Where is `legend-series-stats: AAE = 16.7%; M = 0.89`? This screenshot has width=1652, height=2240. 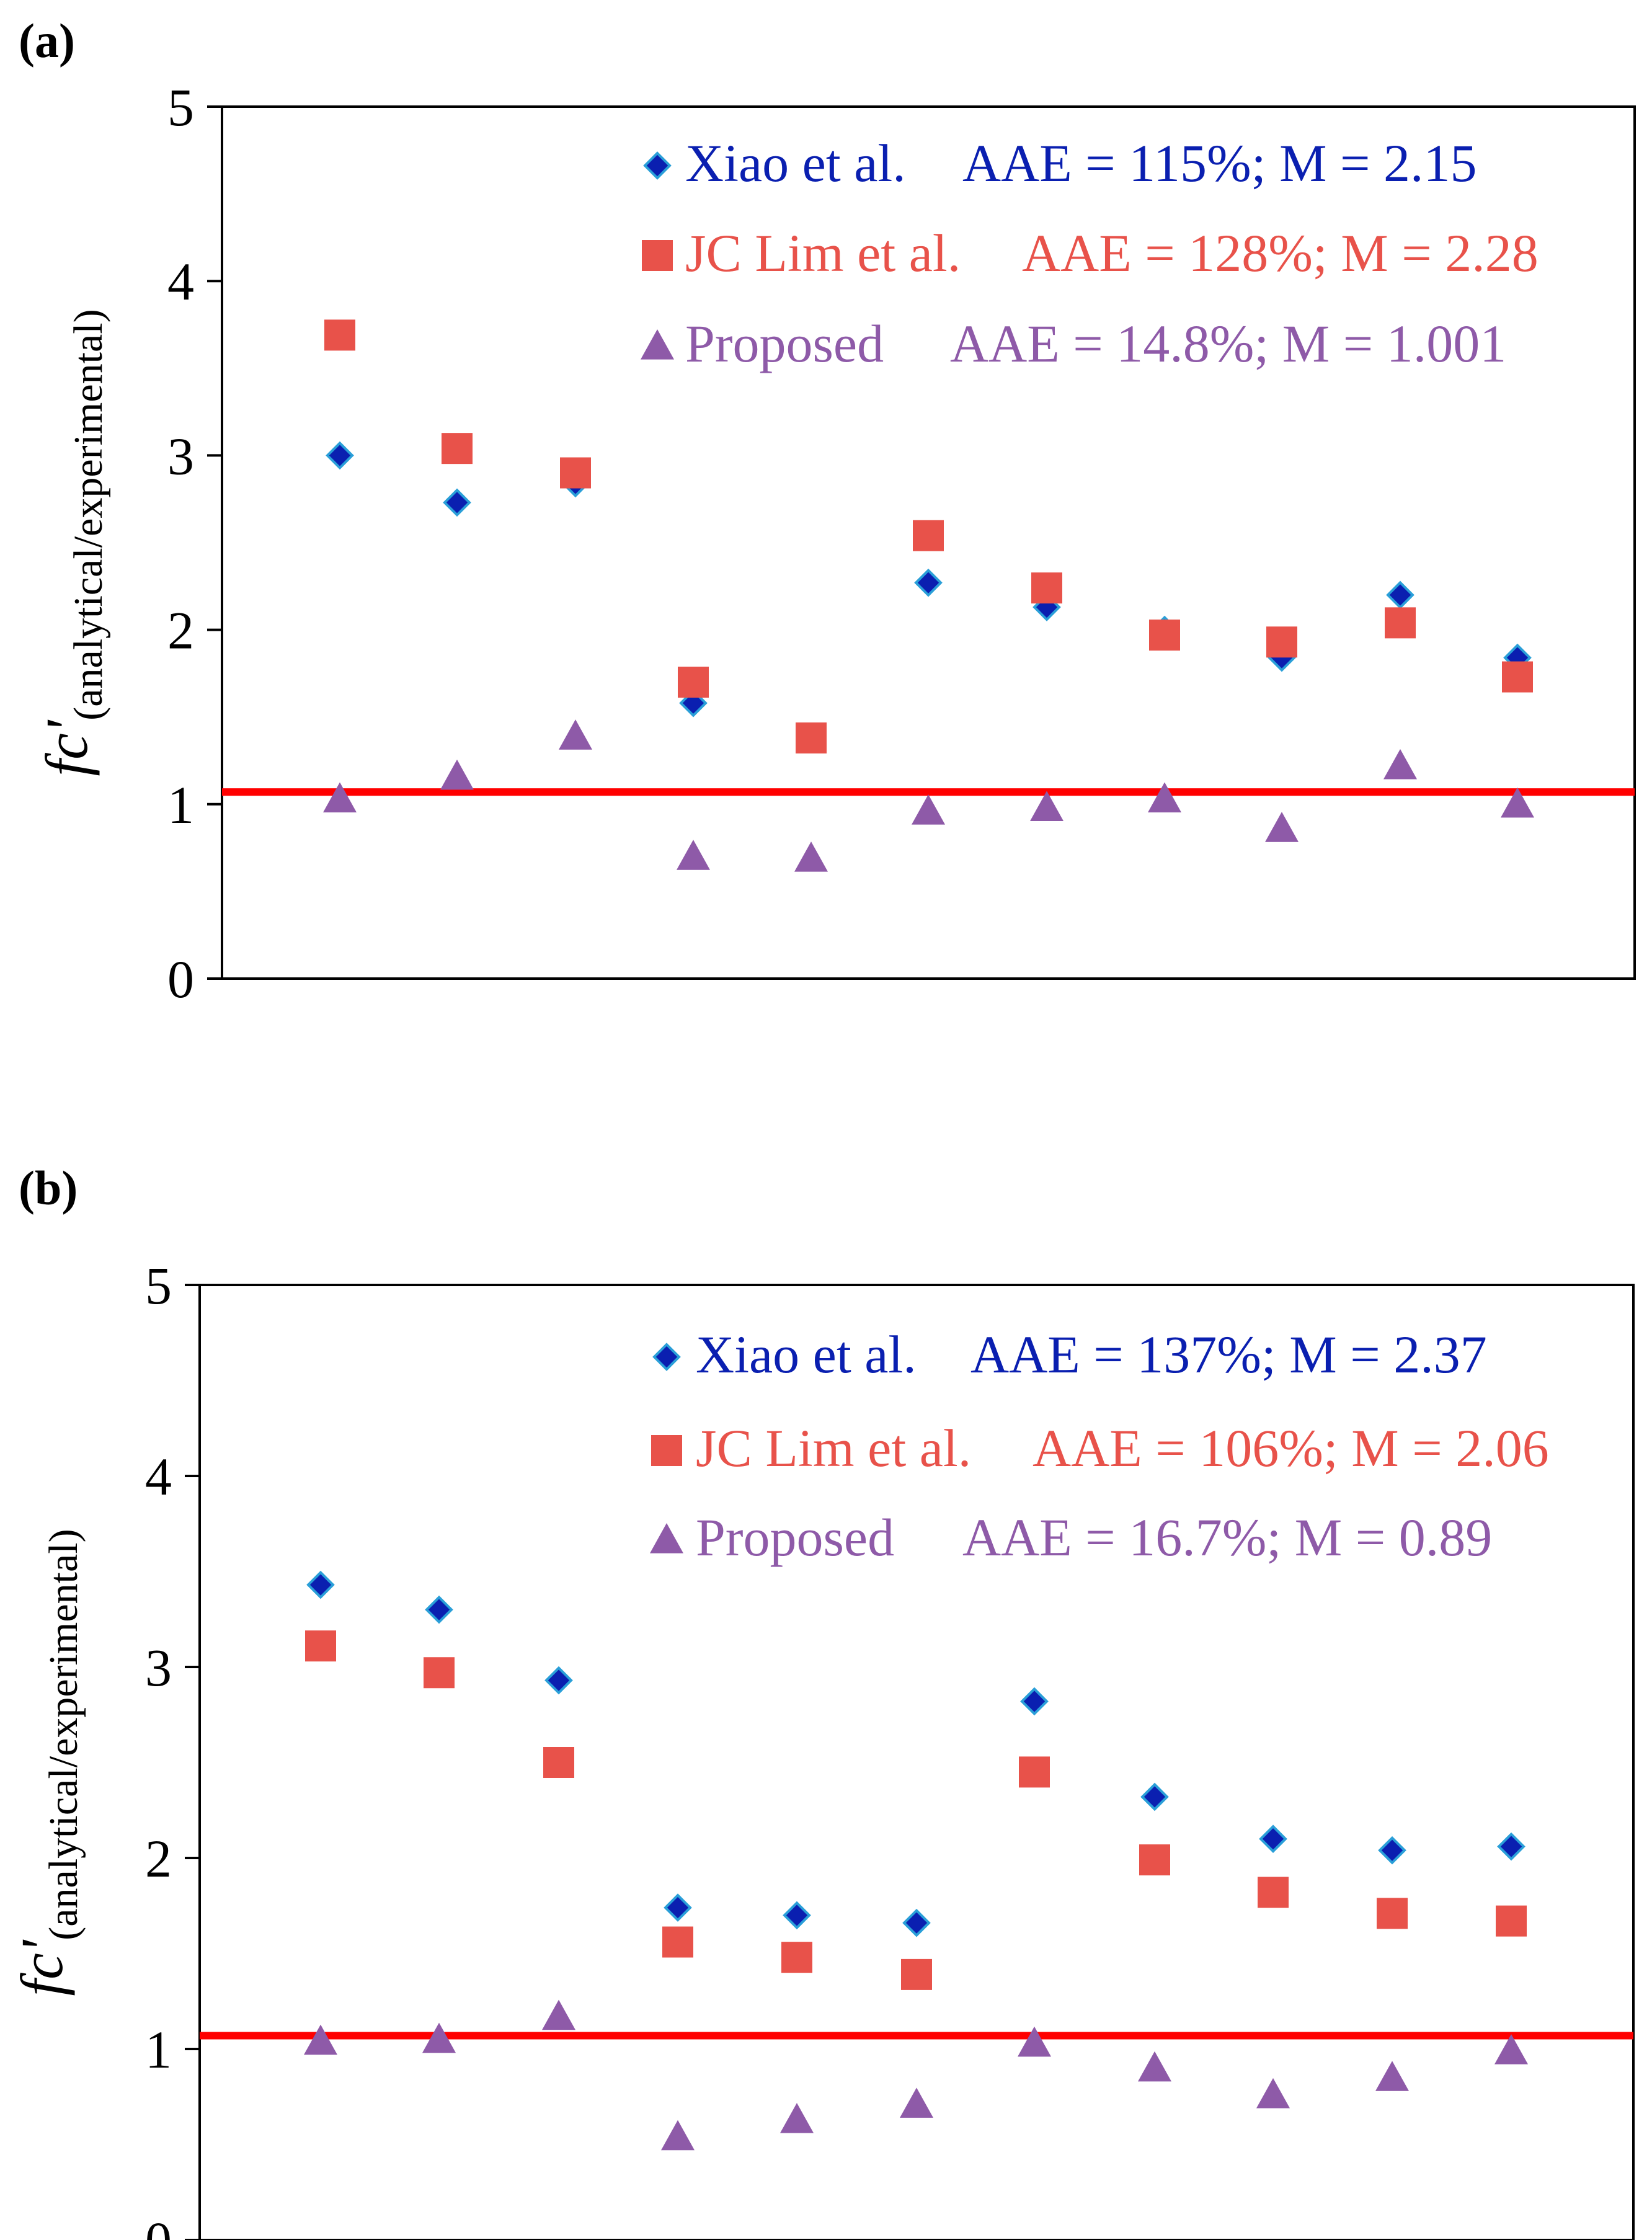 legend-series-stats: AAE = 16.7%; M = 0.89 is located at coordinates (1227, 1537).